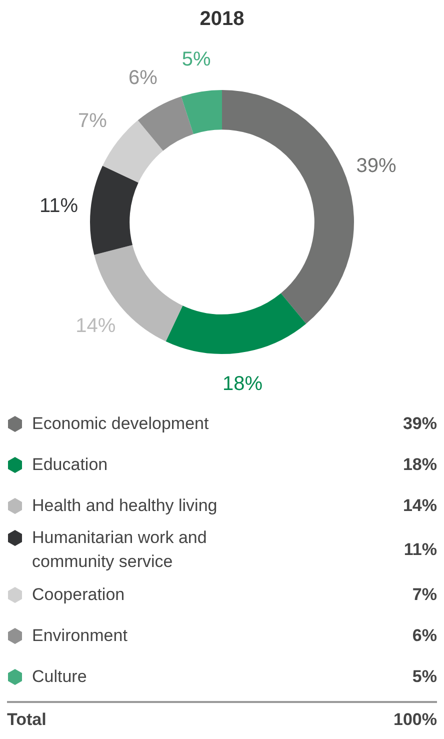 The height and width of the screenshot is (739, 444). What do you see at coordinates (376, 165) in the screenshot?
I see `data-label: 39%` at bounding box center [376, 165].